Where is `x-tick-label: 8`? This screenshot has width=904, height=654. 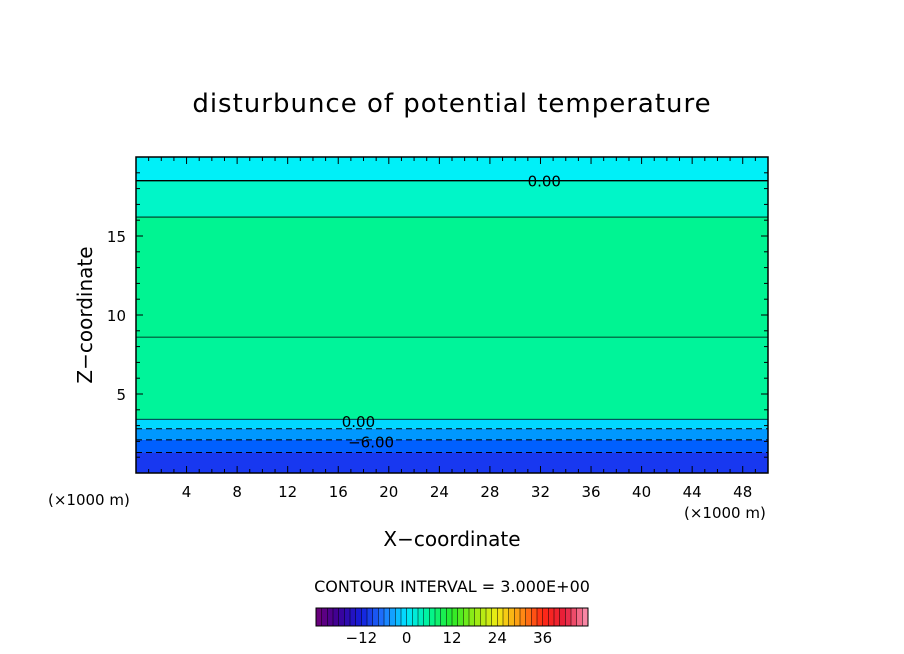
x-tick-label: 8 is located at coordinates (237, 492).